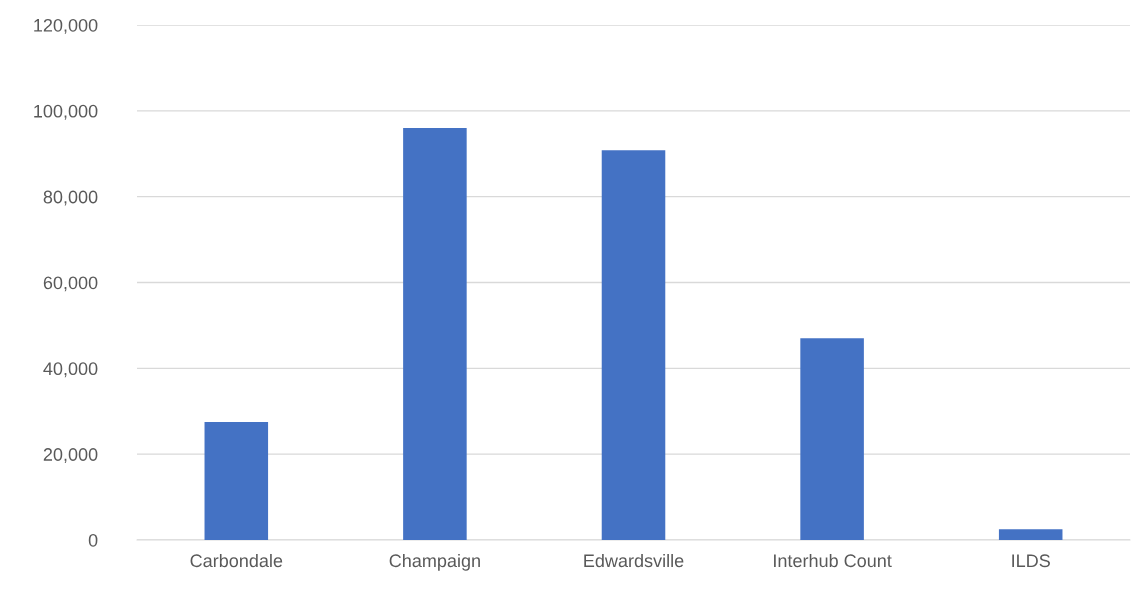 Image resolution: width=1132 pixels, height=593 pixels. I want to click on y-tick-label: 0, so click(93, 540).